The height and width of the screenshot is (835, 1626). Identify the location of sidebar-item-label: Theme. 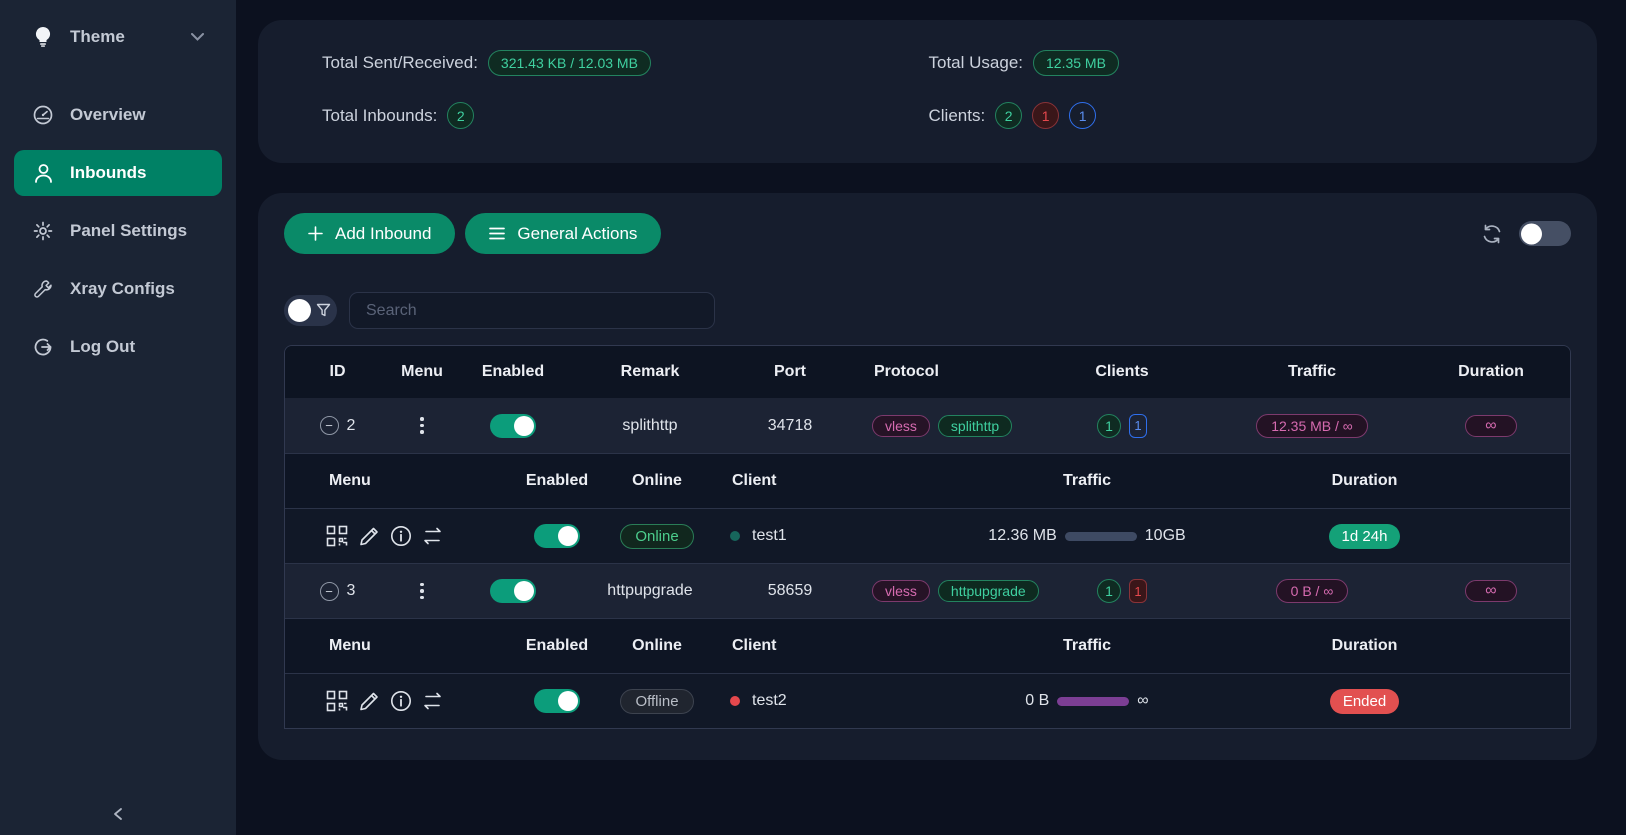
(97, 36).